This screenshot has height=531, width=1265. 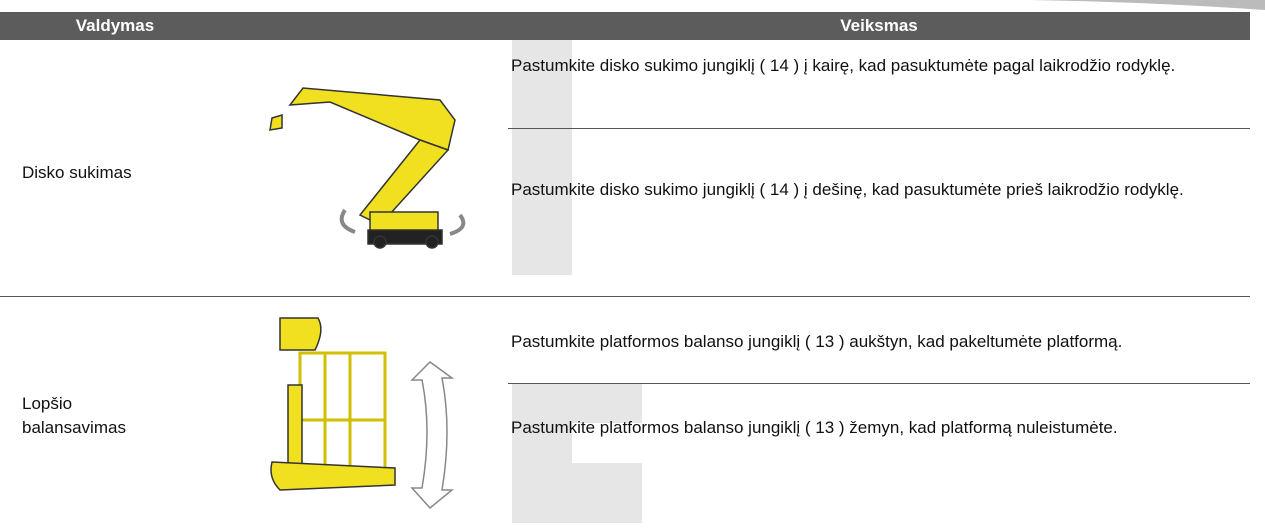 I want to click on crane-icon, so click(x=367, y=168).